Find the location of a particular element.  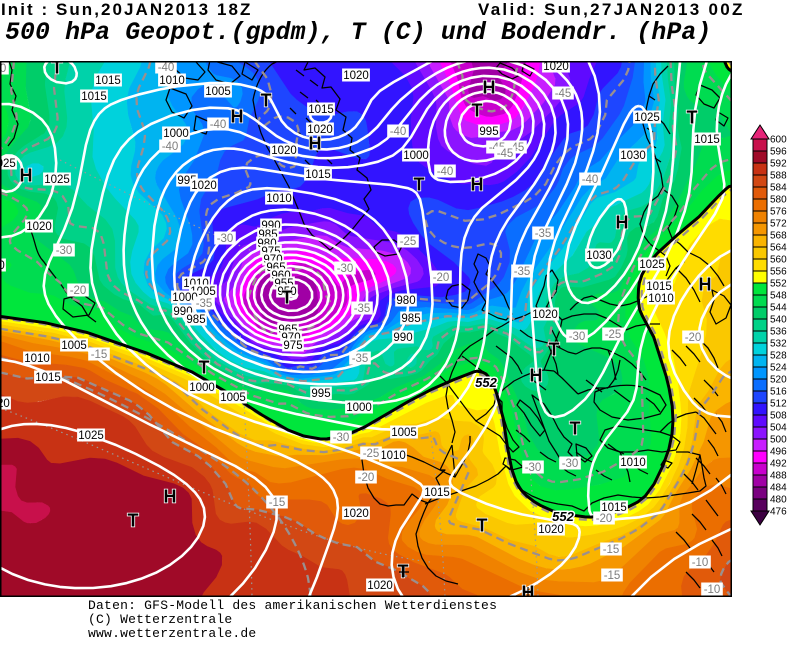

svg-text: 544 is located at coordinates (778, 308).